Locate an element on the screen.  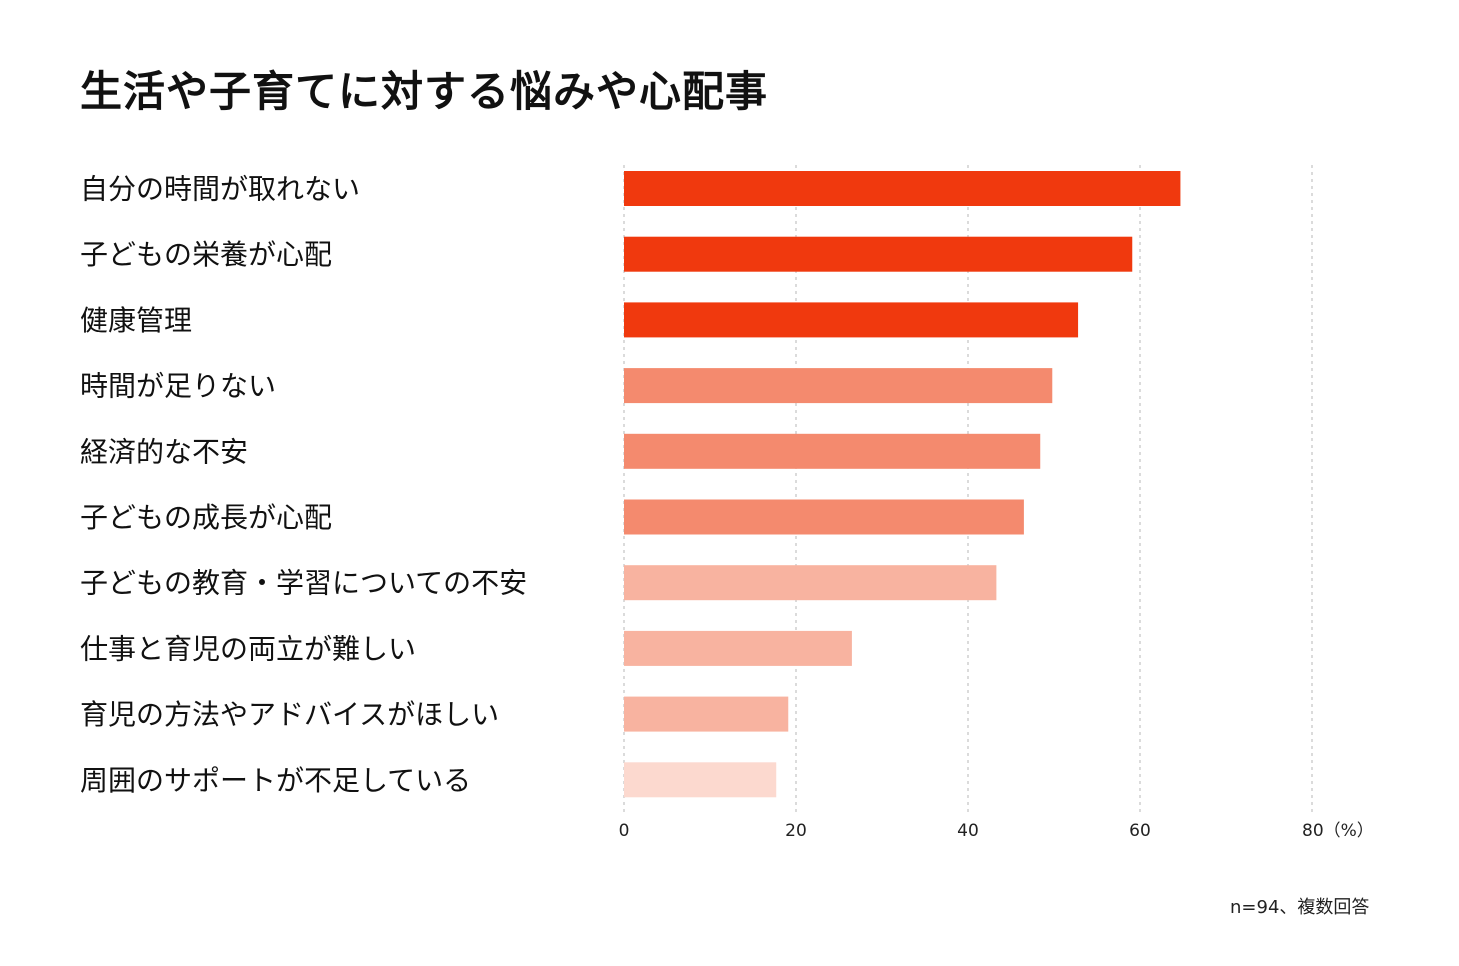
category-label: 子どもの栄養が心配 is located at coordinates (206, 254).